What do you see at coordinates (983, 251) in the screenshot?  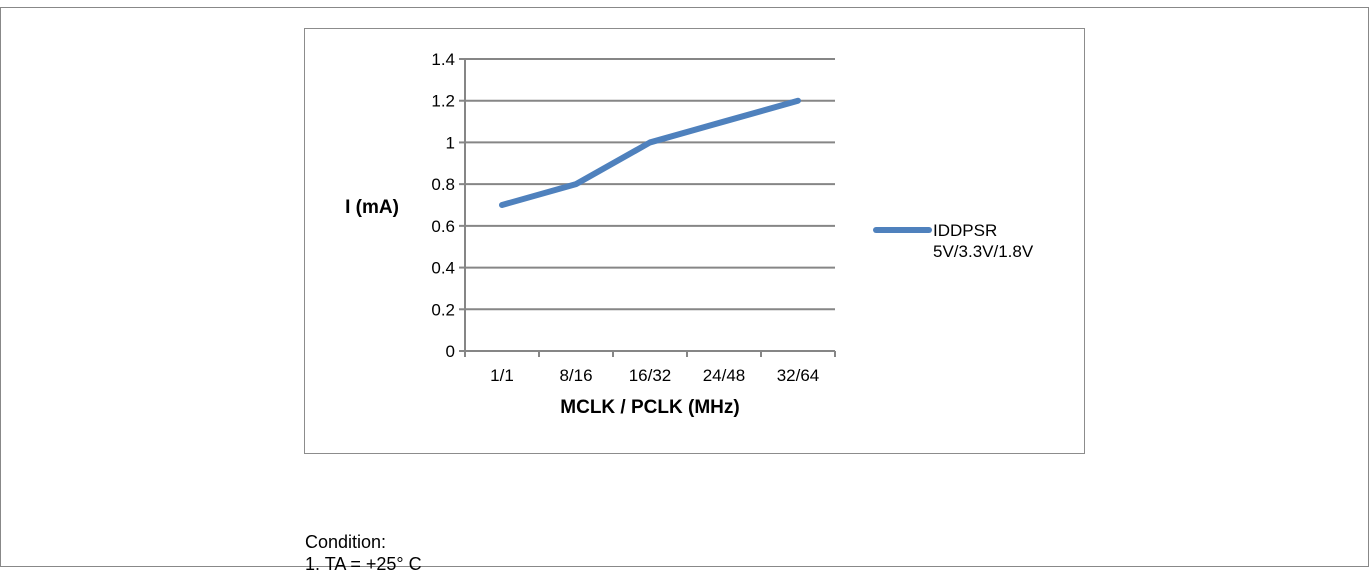 I see `legend-label: 5V/3.3V/1.8V` at bounding box center [983, 251].